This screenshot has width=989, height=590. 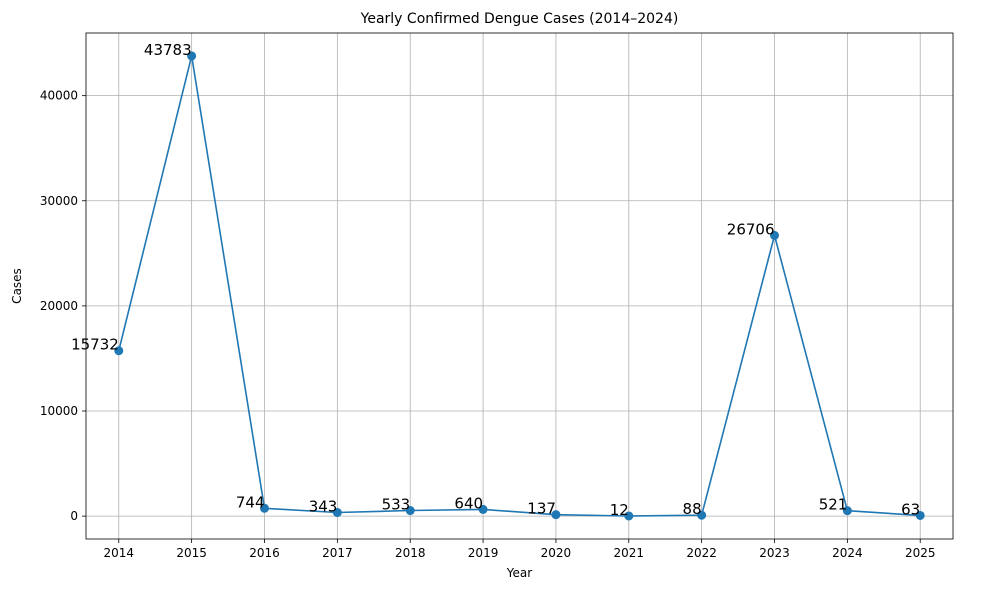 I want to click on y-tick-label: 30000, so click(x=59, y=201).